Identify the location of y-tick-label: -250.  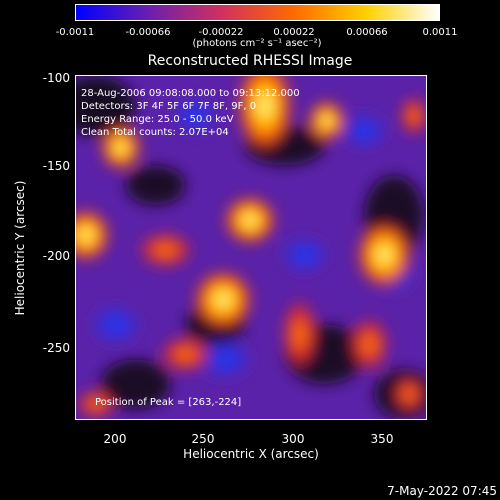
(56, 348).